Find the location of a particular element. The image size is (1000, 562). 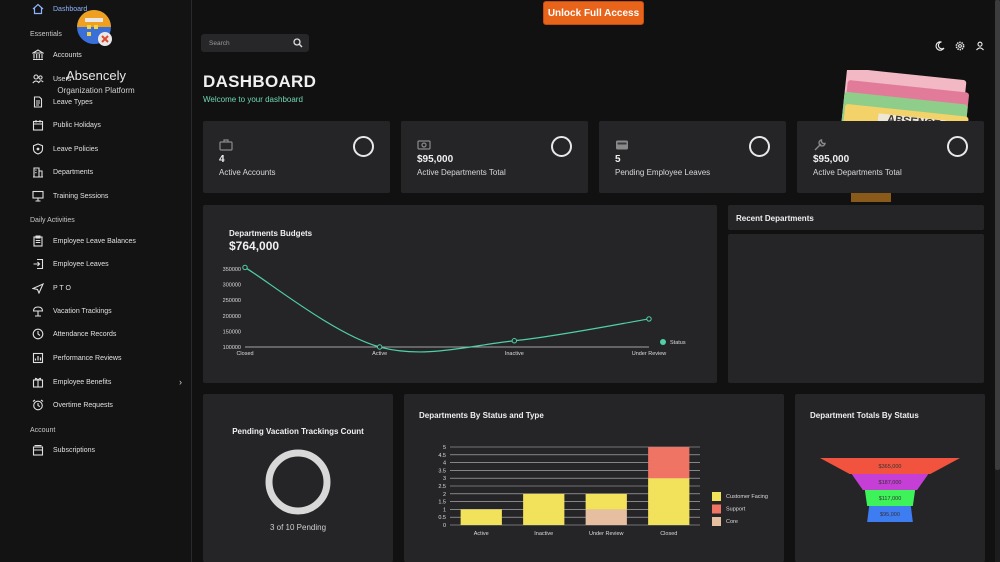

sidebar-item-label: Dashboard is located at coordinates (70, 9).